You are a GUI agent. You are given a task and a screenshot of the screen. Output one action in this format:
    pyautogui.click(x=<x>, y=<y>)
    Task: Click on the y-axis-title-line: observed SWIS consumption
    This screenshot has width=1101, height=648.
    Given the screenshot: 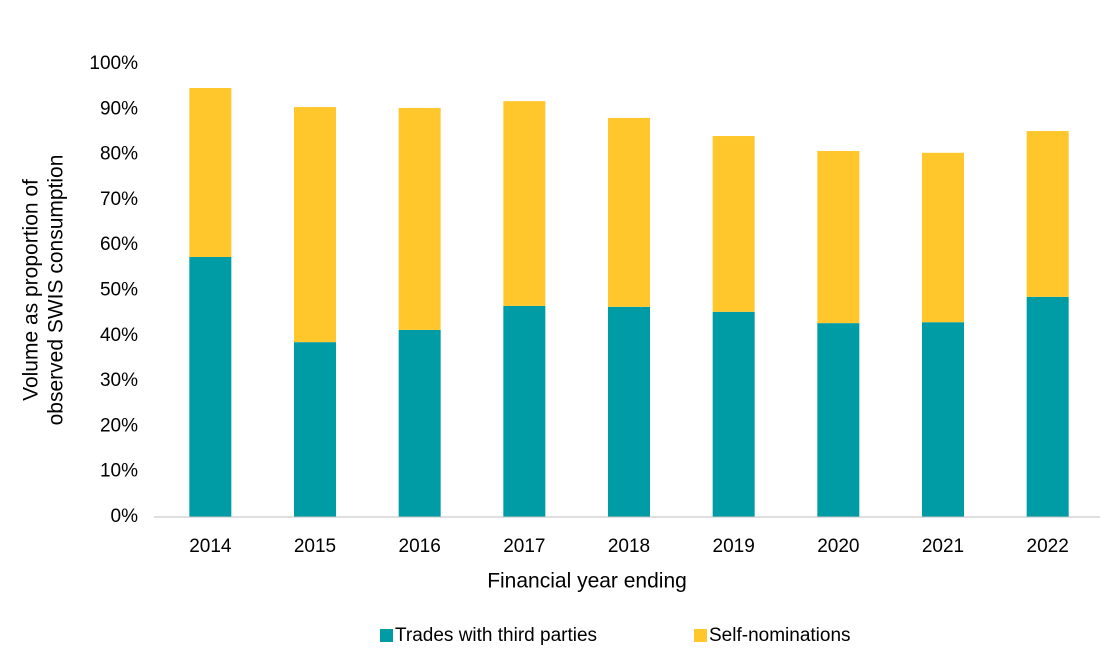 What is the action you would take?
    pyautogui.click(x=56, y=290)
    